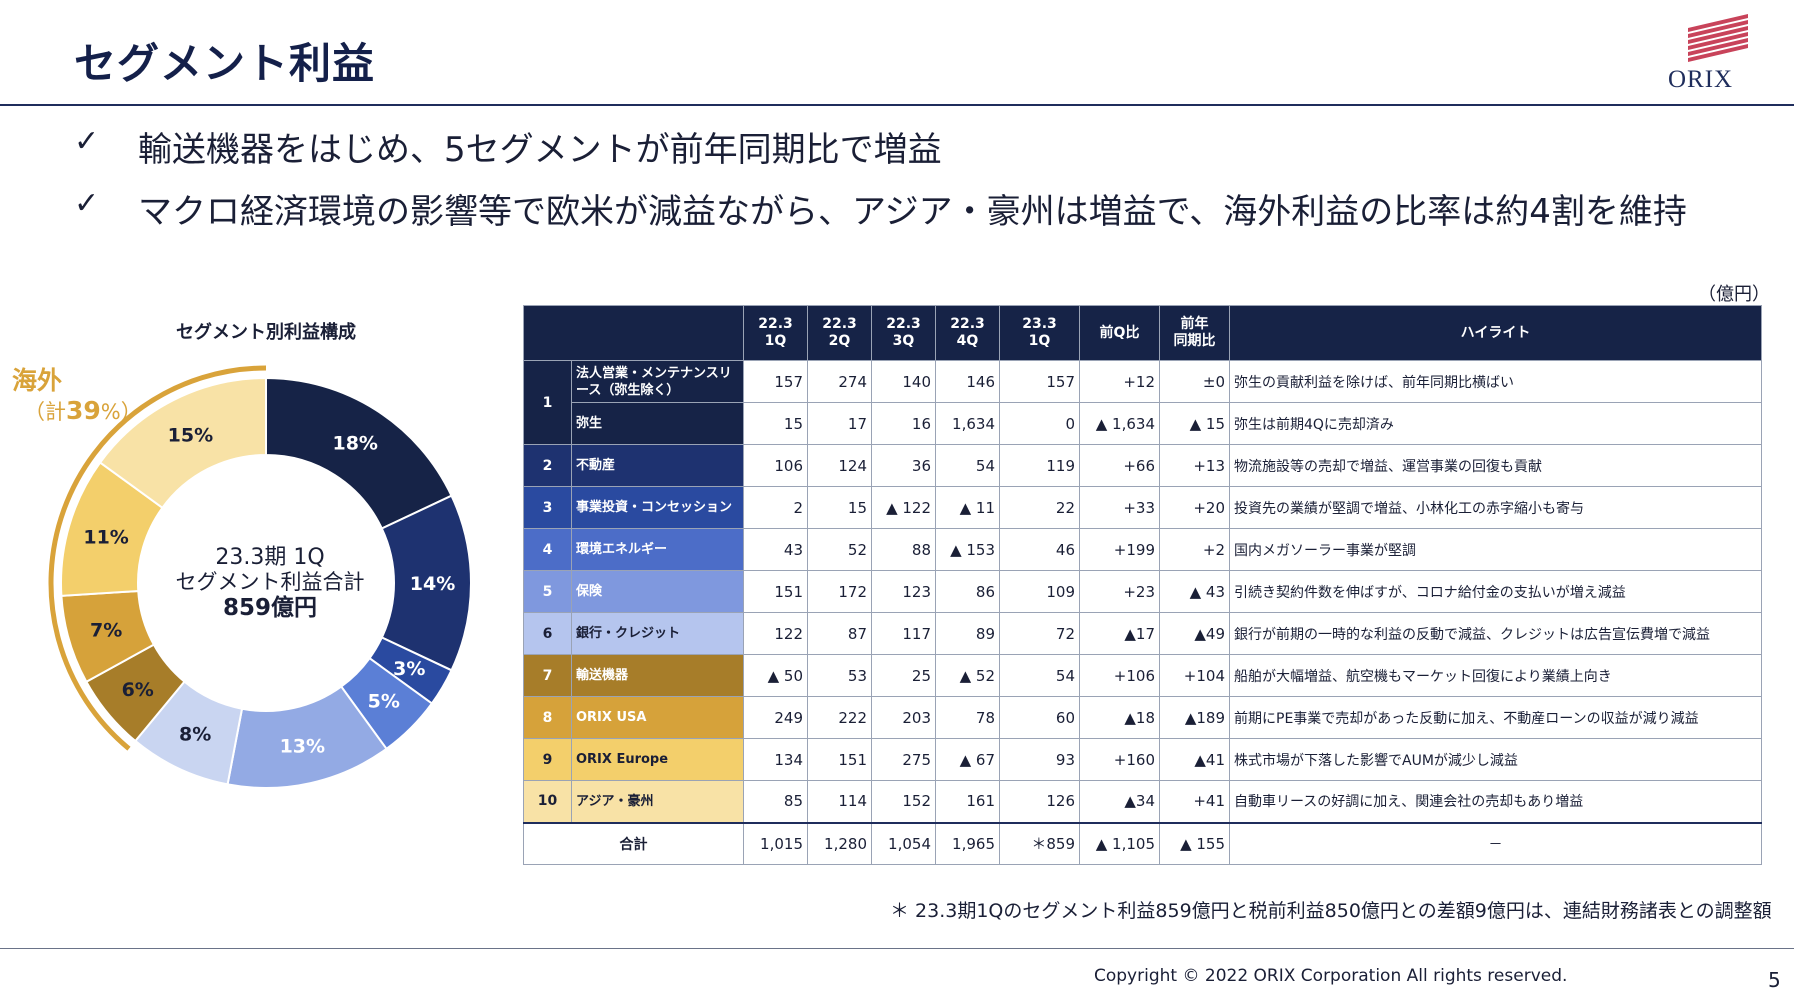 This screenshot has height=1006, width=1794. Describe the element at coordinates (45, 412) in the screenshot. I see `overseas-share-prefix: （計` at that location.